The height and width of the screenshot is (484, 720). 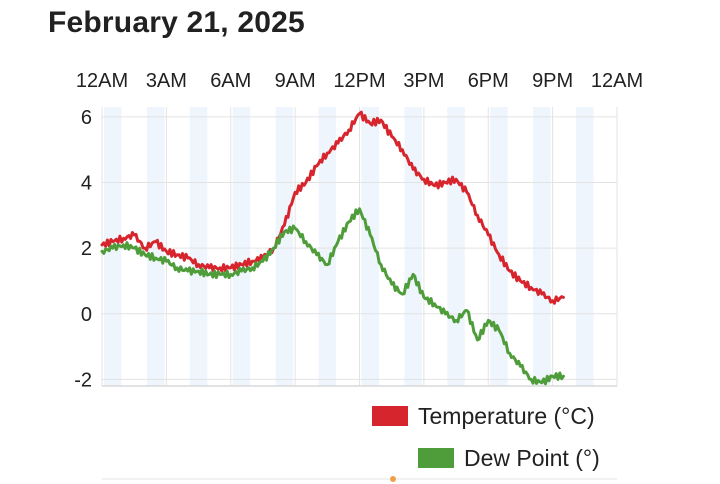 What do you see at coordinates (83, 380) in the screenshot?
I see `y-tick-label: -2` at bounding box center [83, 380].